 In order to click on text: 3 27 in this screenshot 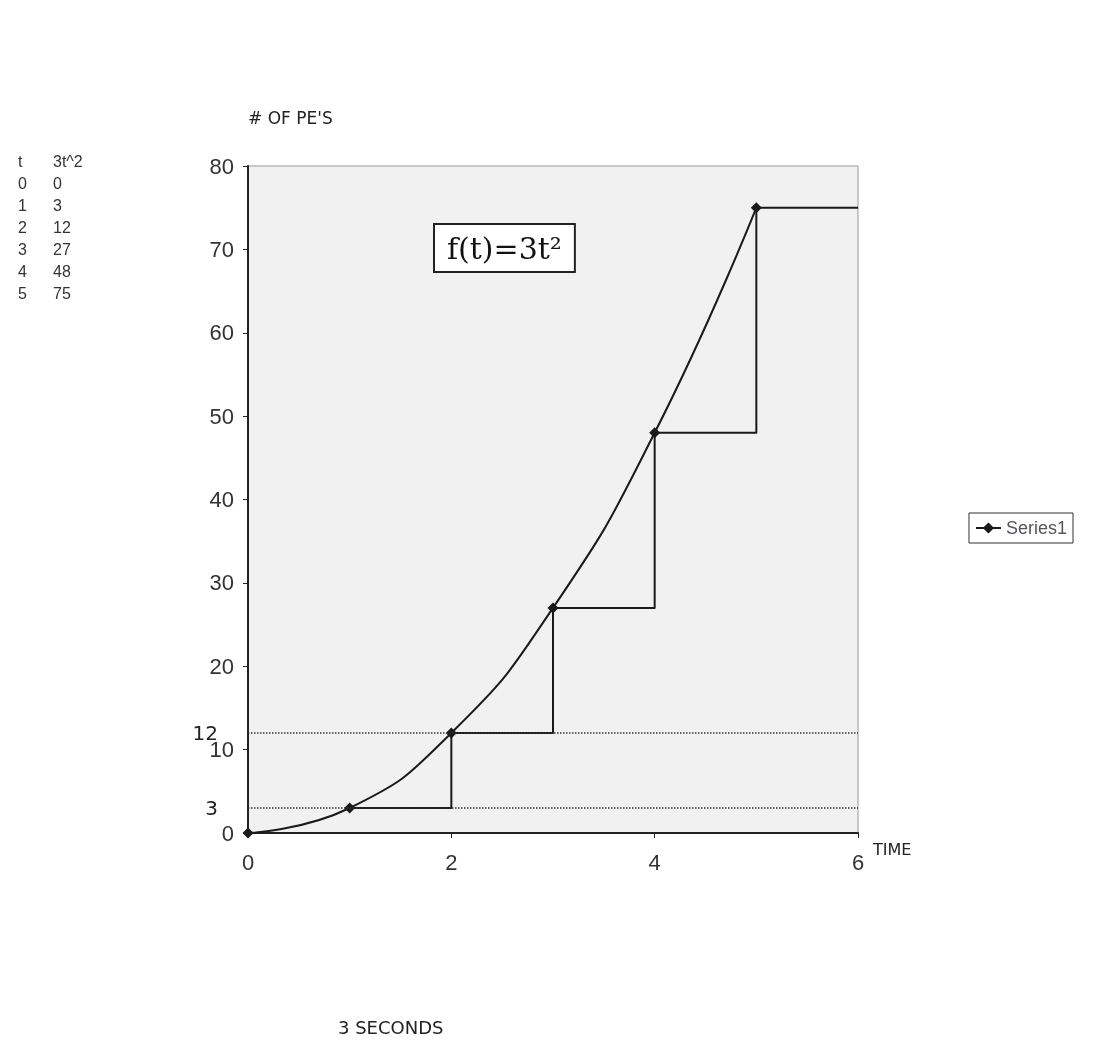, I will do `click(44, 249)`.